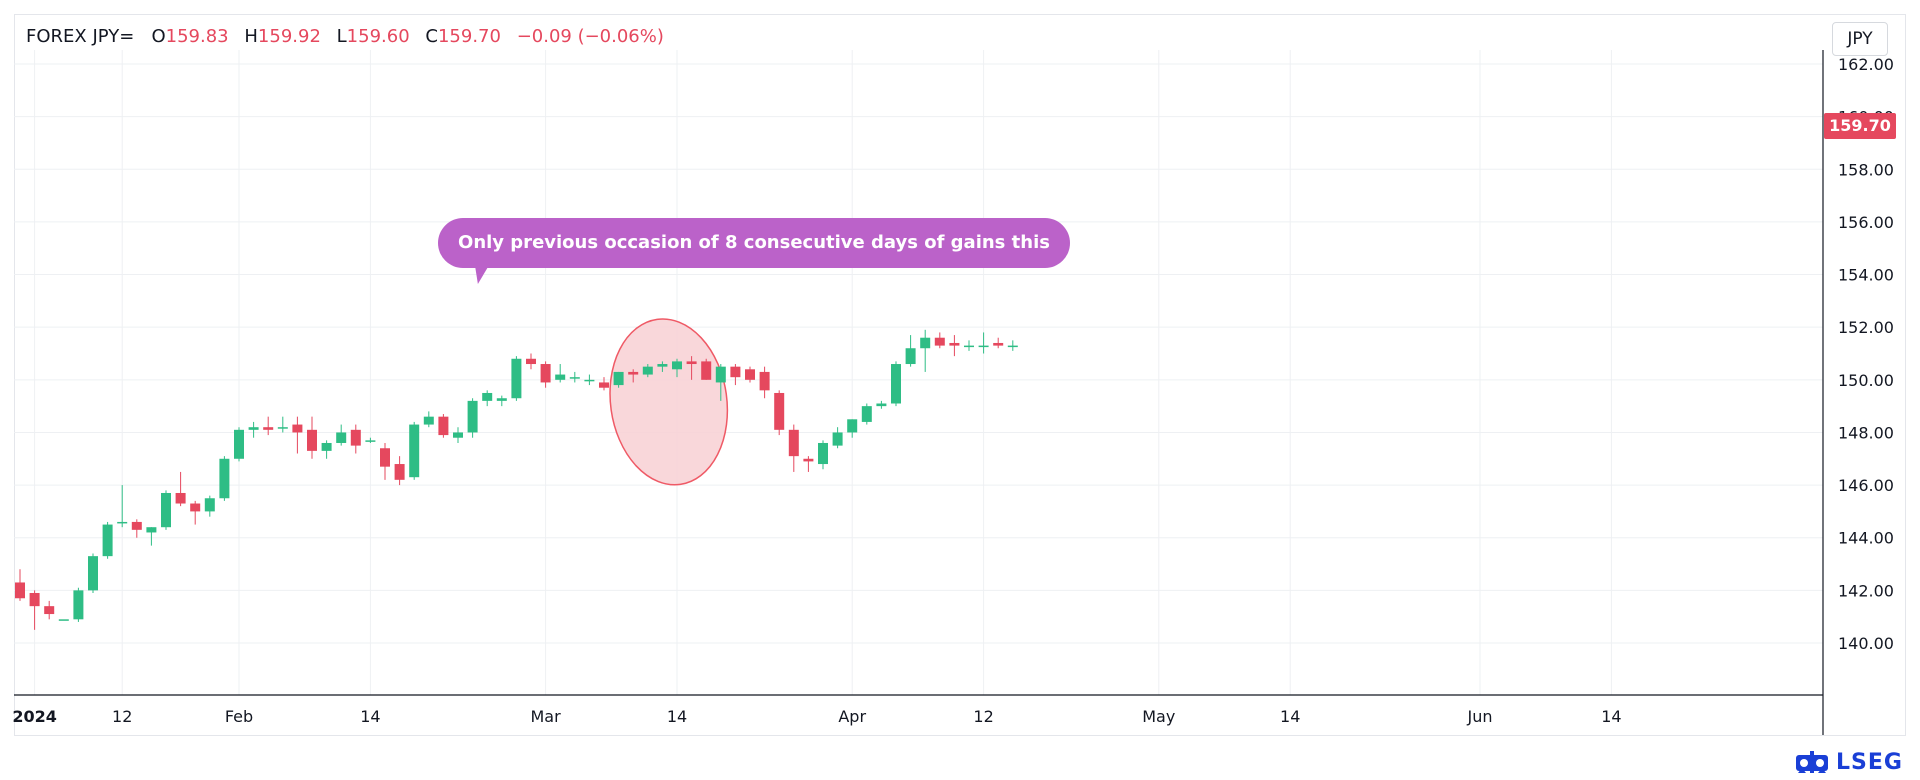 Image resolution: width=1920 pixels, height=780 pixels. Describe the element at coordinates (469, 36) in the screenshot. I see `close-value: 159.70` at that location.